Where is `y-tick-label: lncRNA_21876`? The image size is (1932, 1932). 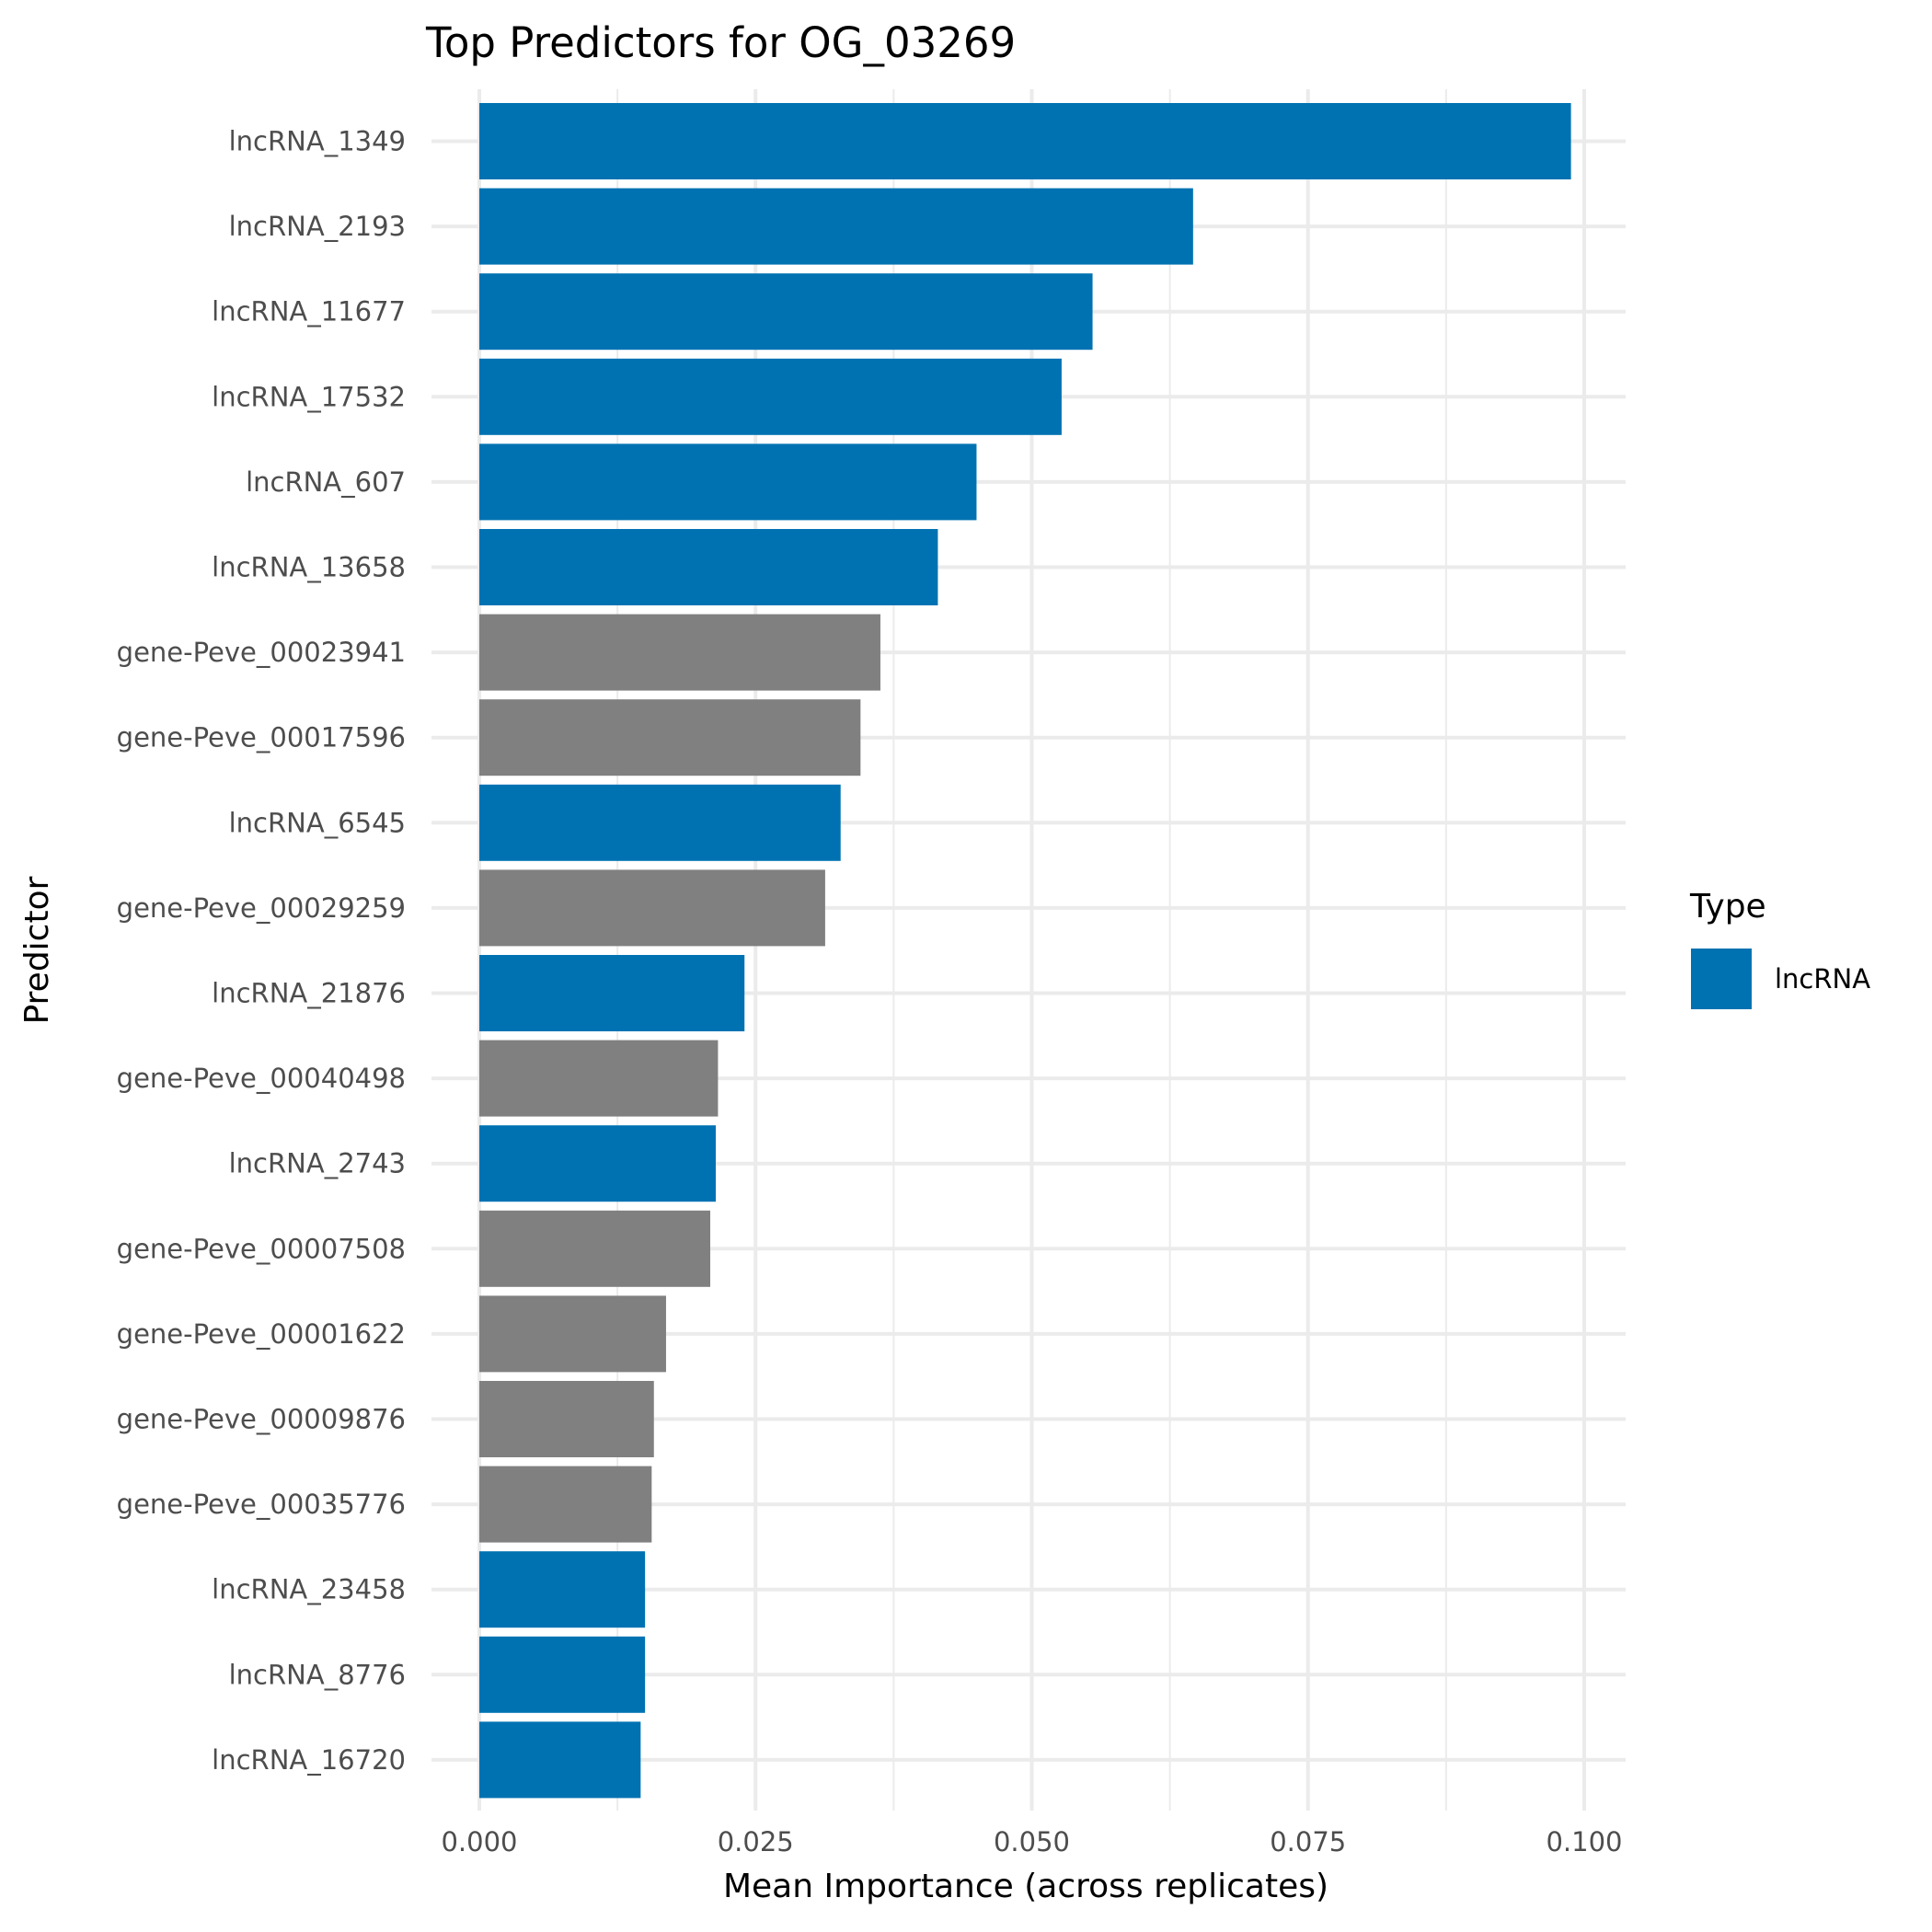 y-tick-label: lncRNA_21876 is located at coordinates (309, 993).